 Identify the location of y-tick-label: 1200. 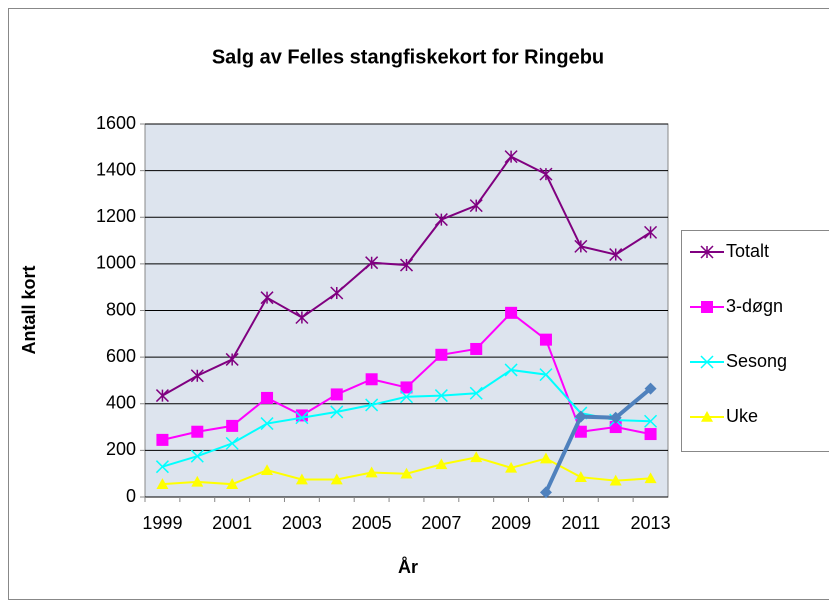
(116, 216).